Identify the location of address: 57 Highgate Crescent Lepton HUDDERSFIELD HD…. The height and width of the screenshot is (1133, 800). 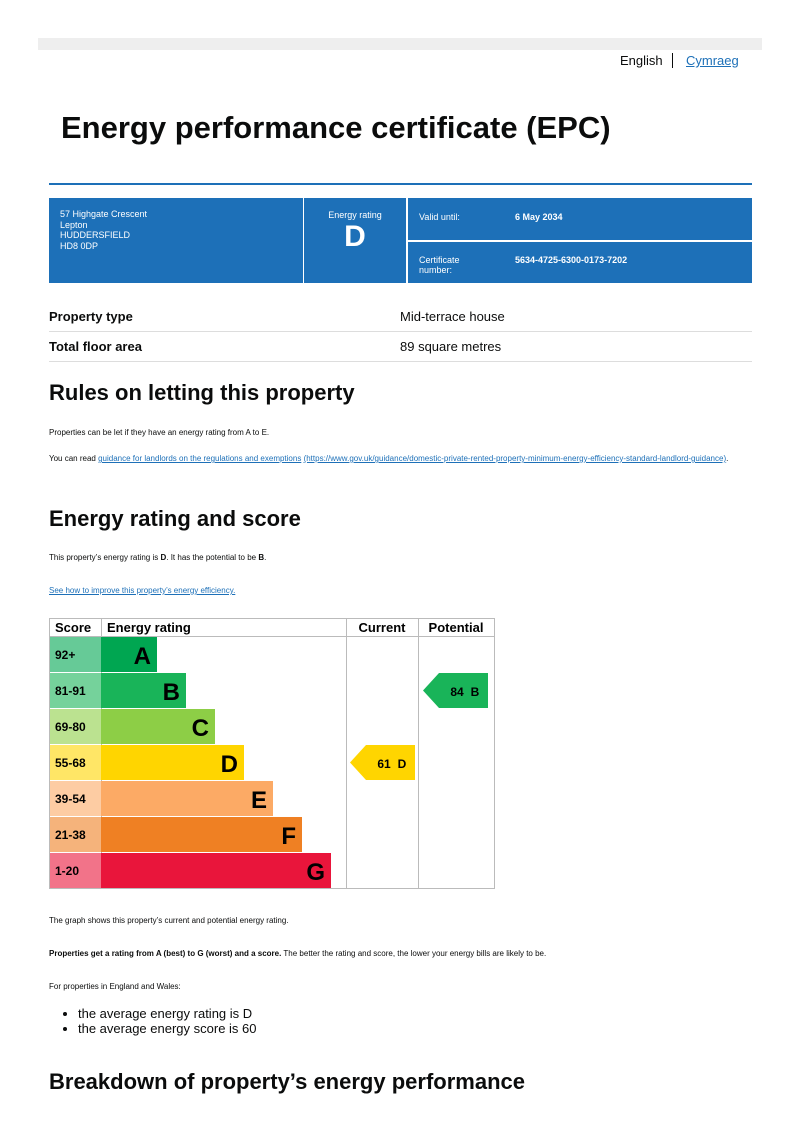
(176, 224).